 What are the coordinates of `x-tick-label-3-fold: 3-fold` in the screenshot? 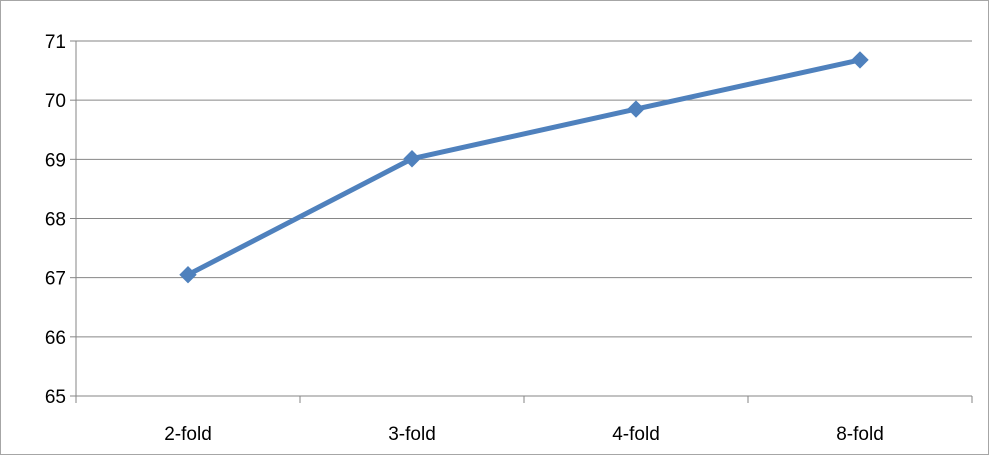 It's located at (412, 434).